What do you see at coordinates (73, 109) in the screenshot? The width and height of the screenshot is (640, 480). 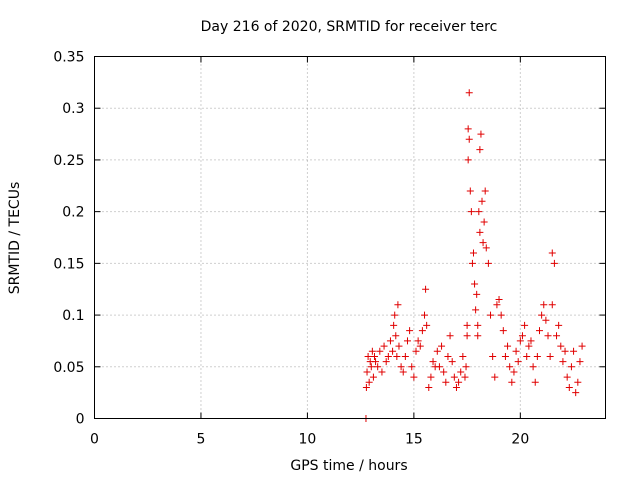 I see `y-tick-label: 0.3` at bounding box center [73, 109].